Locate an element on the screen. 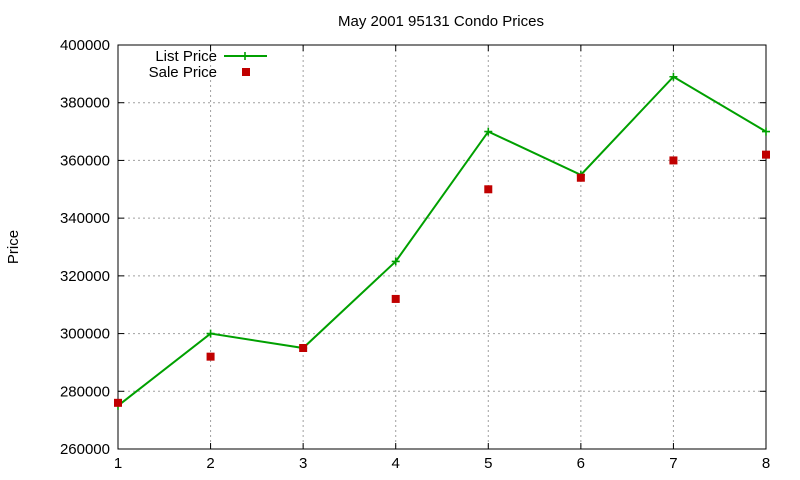  x-tick-label: 6 is located at coordinates (581, 463).